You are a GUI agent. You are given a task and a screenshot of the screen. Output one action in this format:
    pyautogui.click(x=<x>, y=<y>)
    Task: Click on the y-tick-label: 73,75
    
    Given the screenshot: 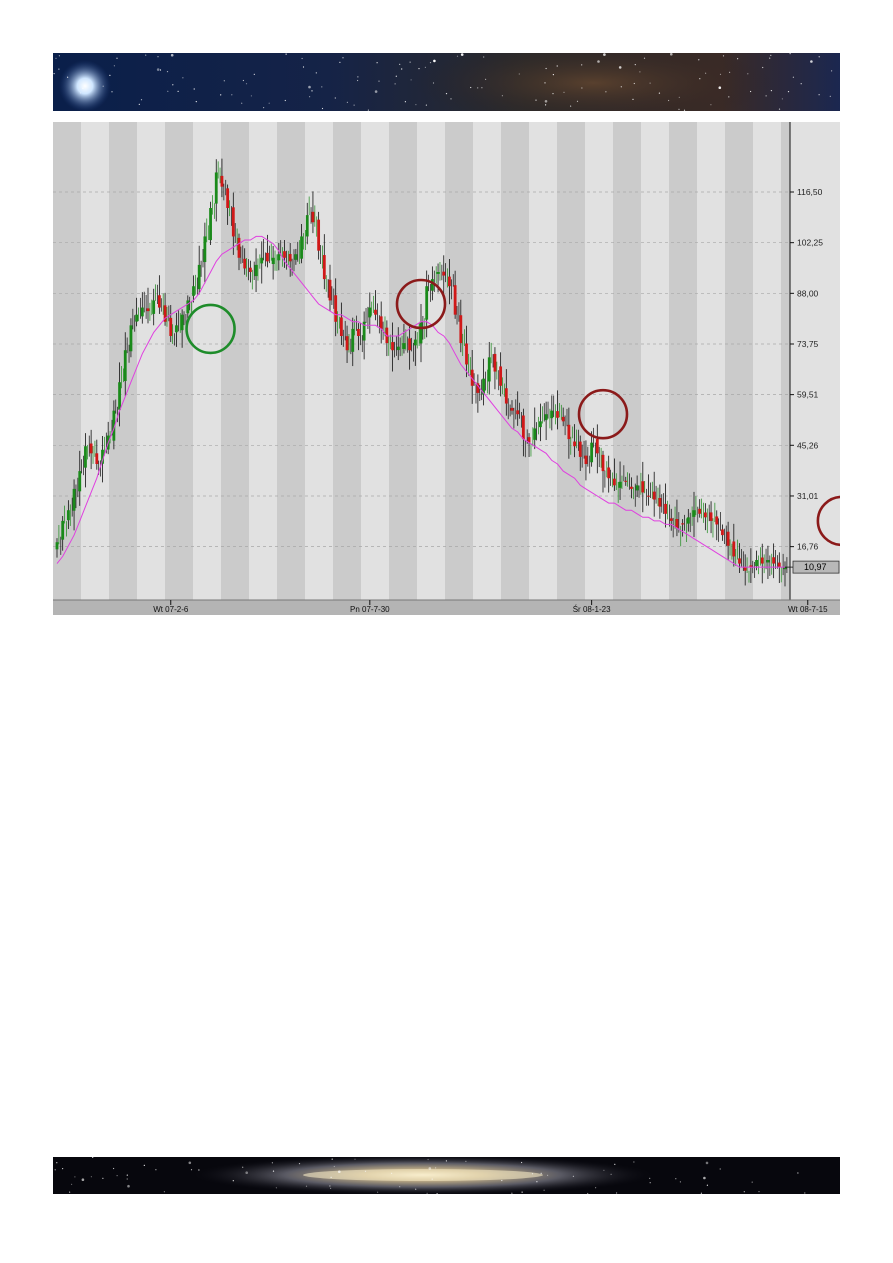 What is the action you would take?
    pyautogui.click(x=808, y=344)
    